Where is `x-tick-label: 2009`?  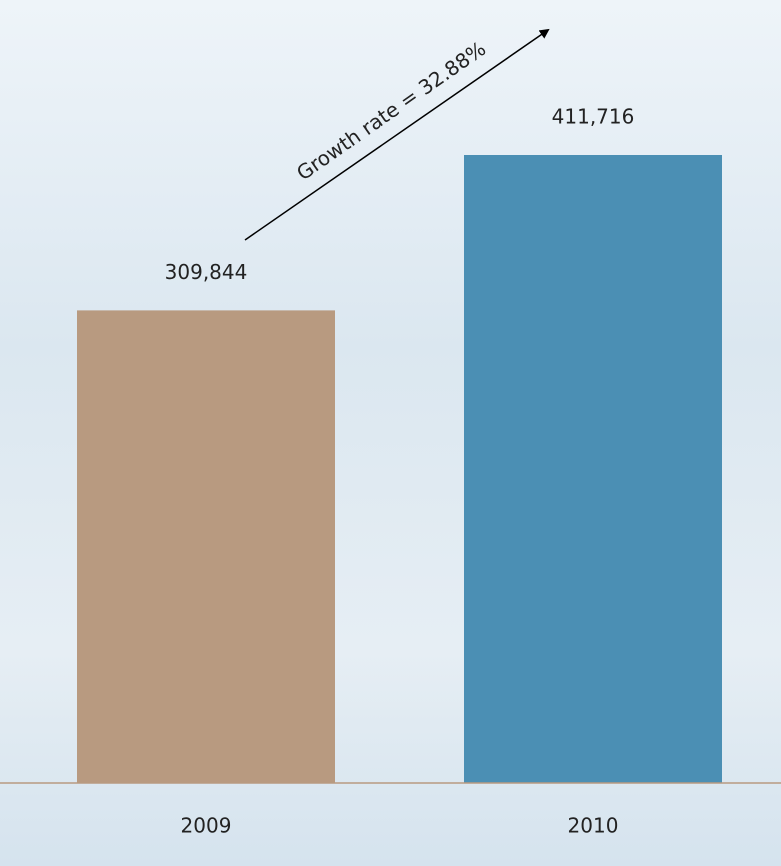 x-tick-label: 2009 is located at coordinates (206, 826).